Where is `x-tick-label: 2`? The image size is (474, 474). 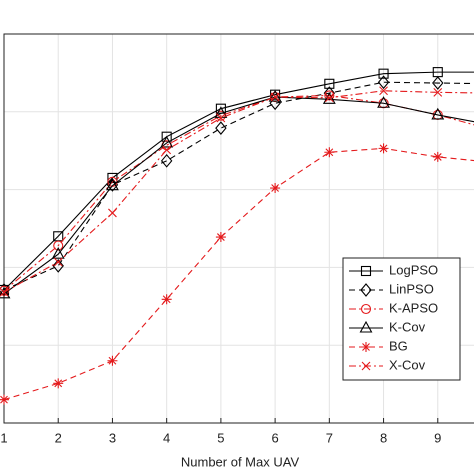 x-tick-label: 2 is located at coordinates (58, 437).